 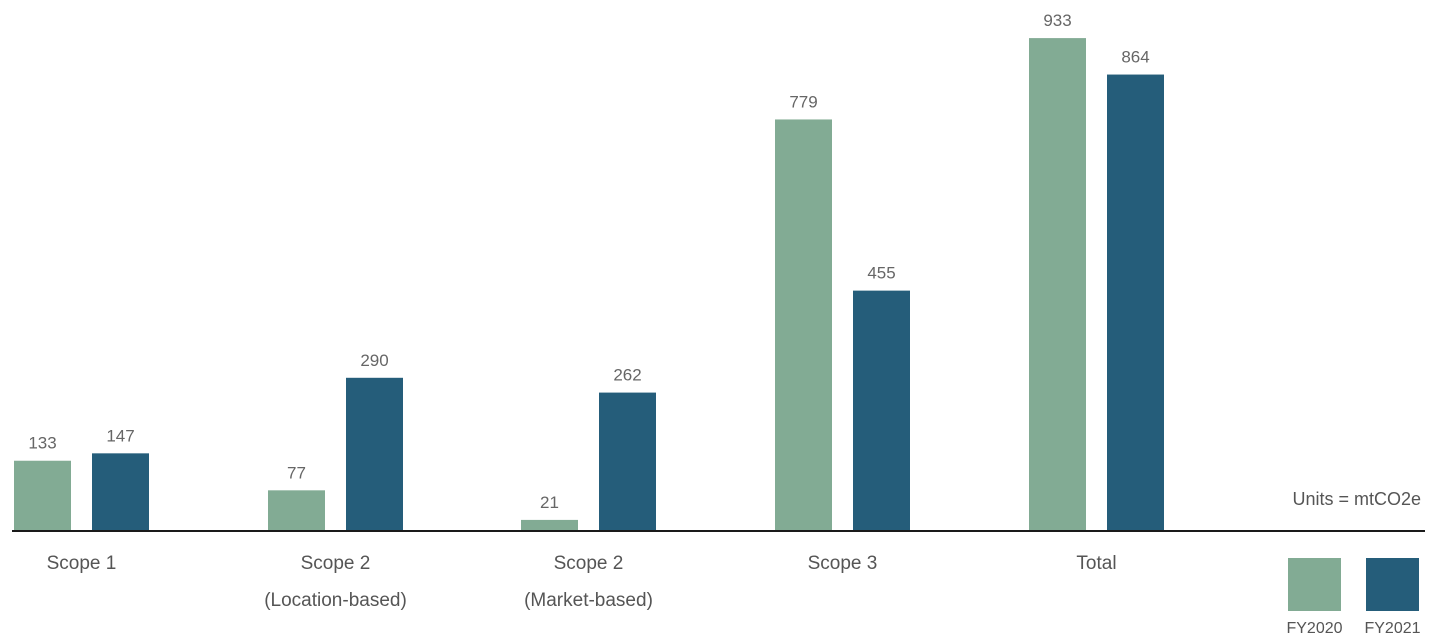 What do you see at coordinates (296, 472) in the screenshot?
I see `value-label-fy2020-1: 77` at bounding box center [296, 472].